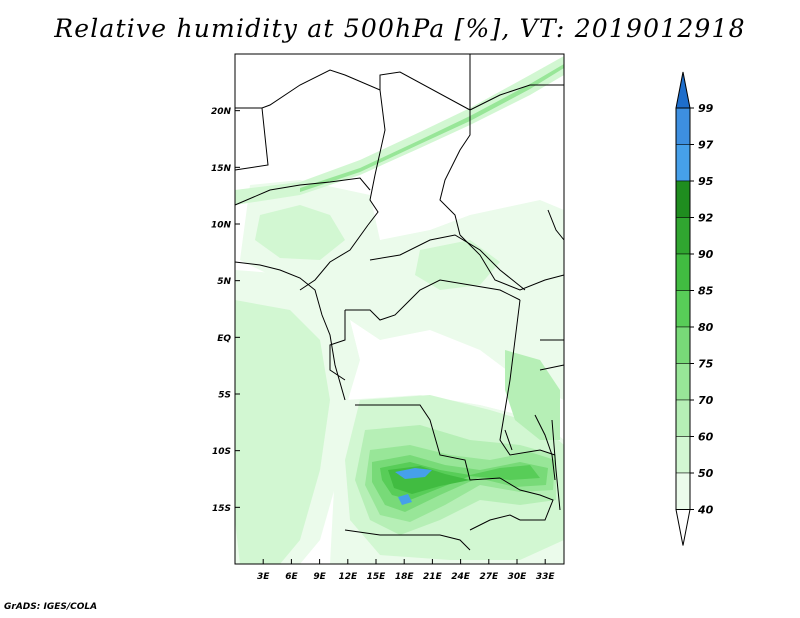 The height and width of the screenshot is (618, 800). I want to click on colorbar-label: 75, so click(706, 364).